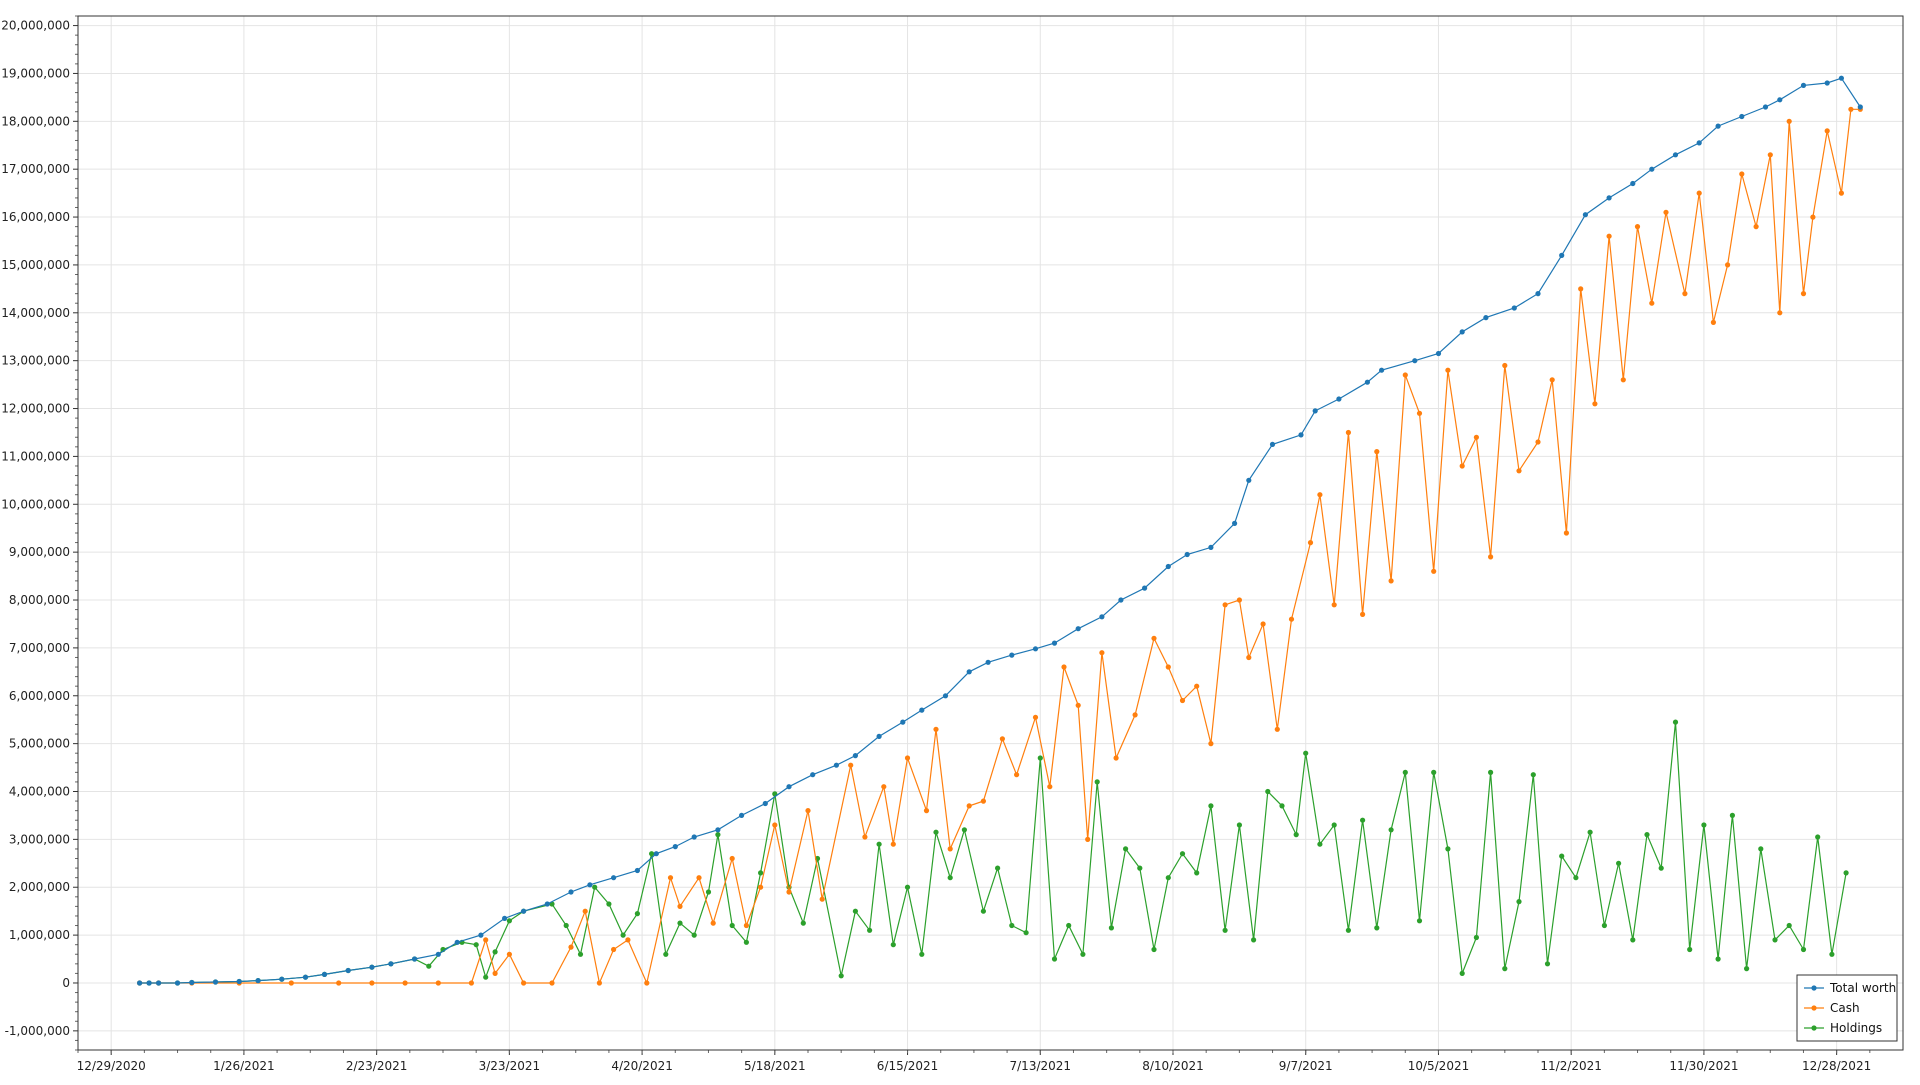 The image size is (1920, 1085). What do you see at coordinates (39, 744) in the screenshot?
I see `y-tick-label: 5,000,000` at bounding box center [39, 744].